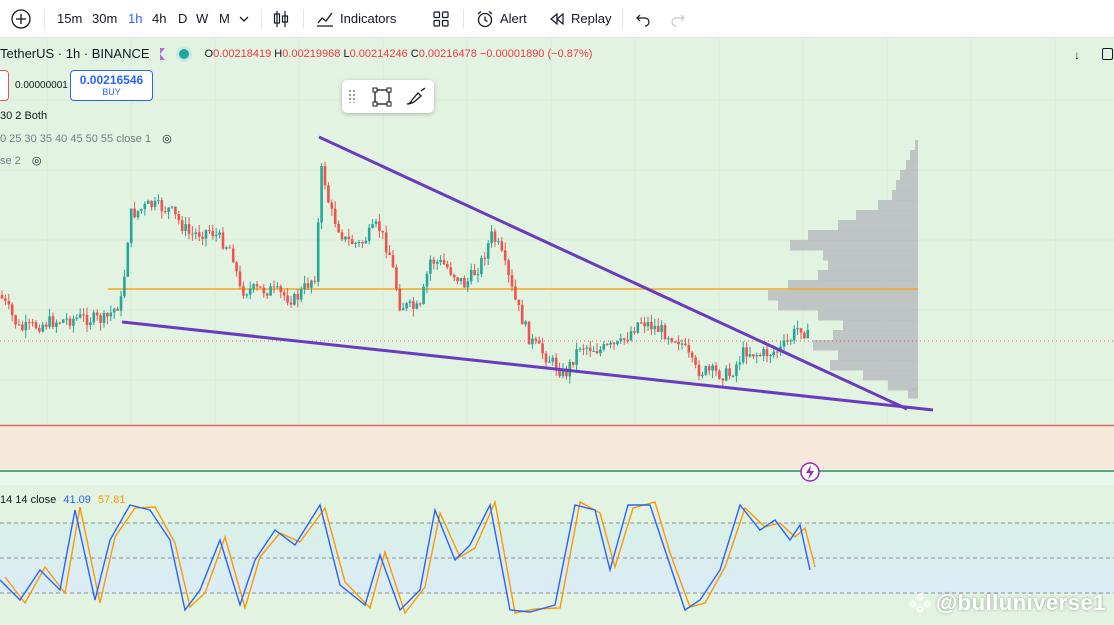 The image size is (1114, 625). What do you see at coordinates (224, 18) in the screenshot?
I see `interval-m: M` at bounding box center [224, 18].